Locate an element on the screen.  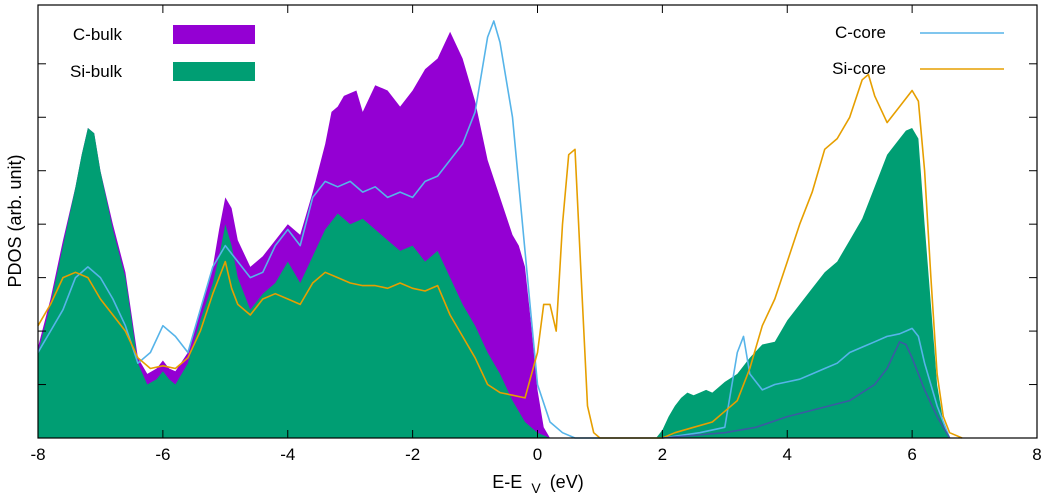
series-line-unlabeled is located at coordinates (806, 390).